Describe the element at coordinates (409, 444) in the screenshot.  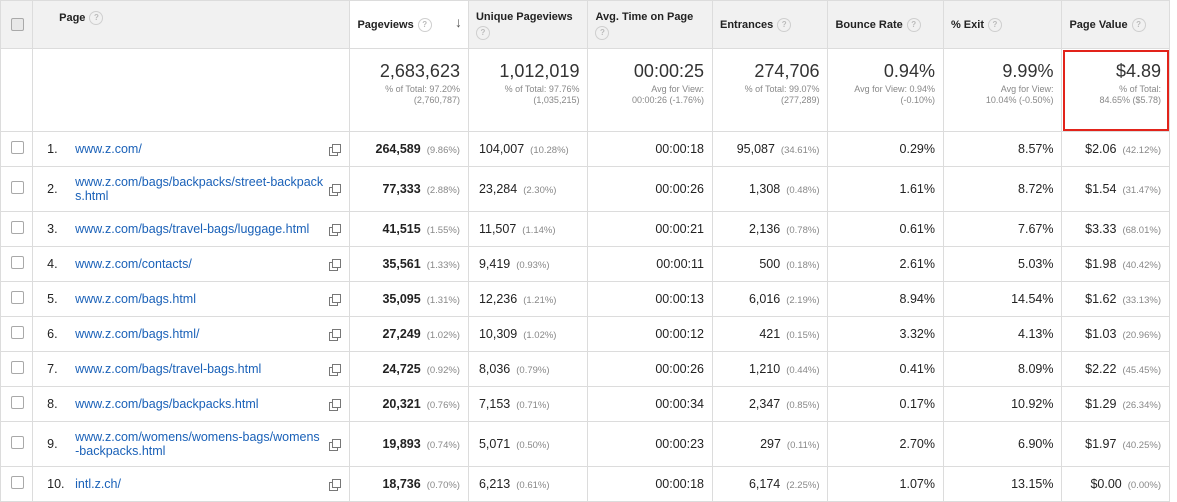
I see `pageviews-cell: 19,893 (0.74%)` at that location.